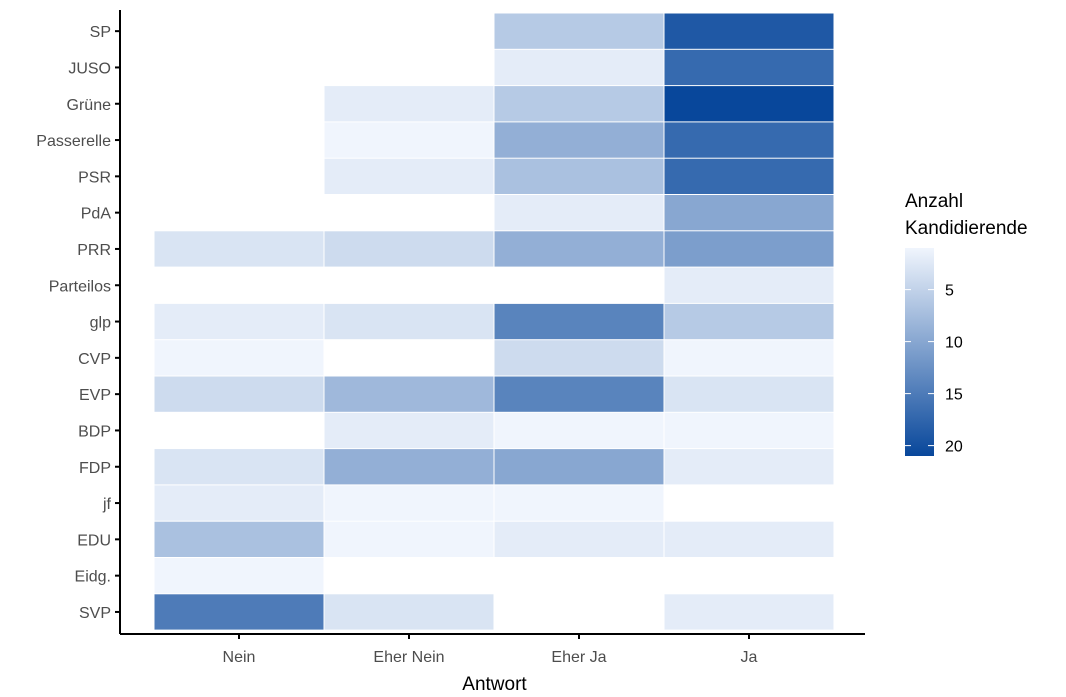 The image size is (1066, 697). Describe the element at coordinates (494, 684) in the screenshot. I see `x-axis-title: Antwort` at that location.